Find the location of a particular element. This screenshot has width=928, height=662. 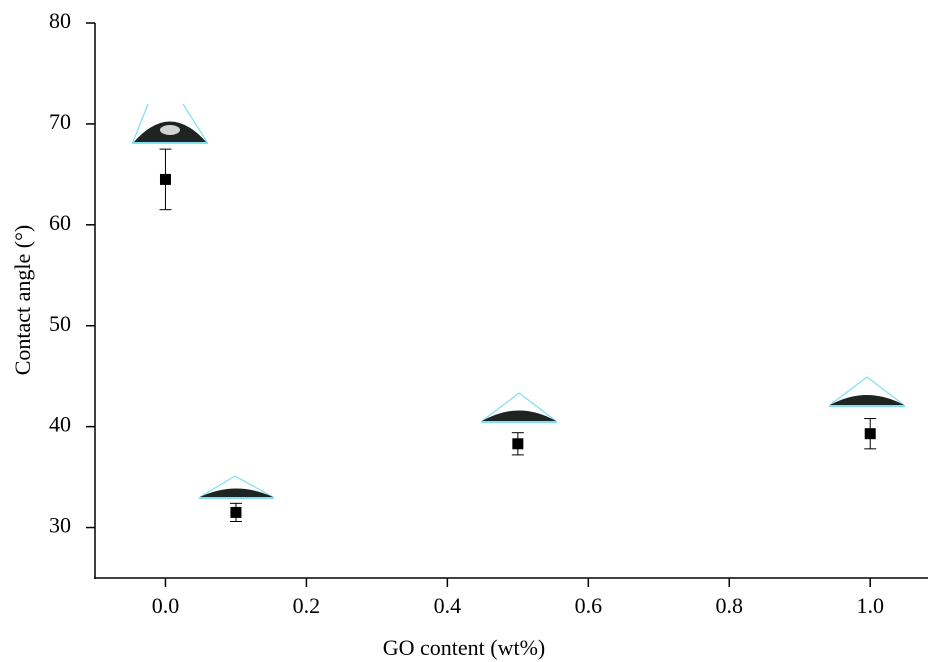

y-tick-label: 70 is located at coordinates (60, 121).